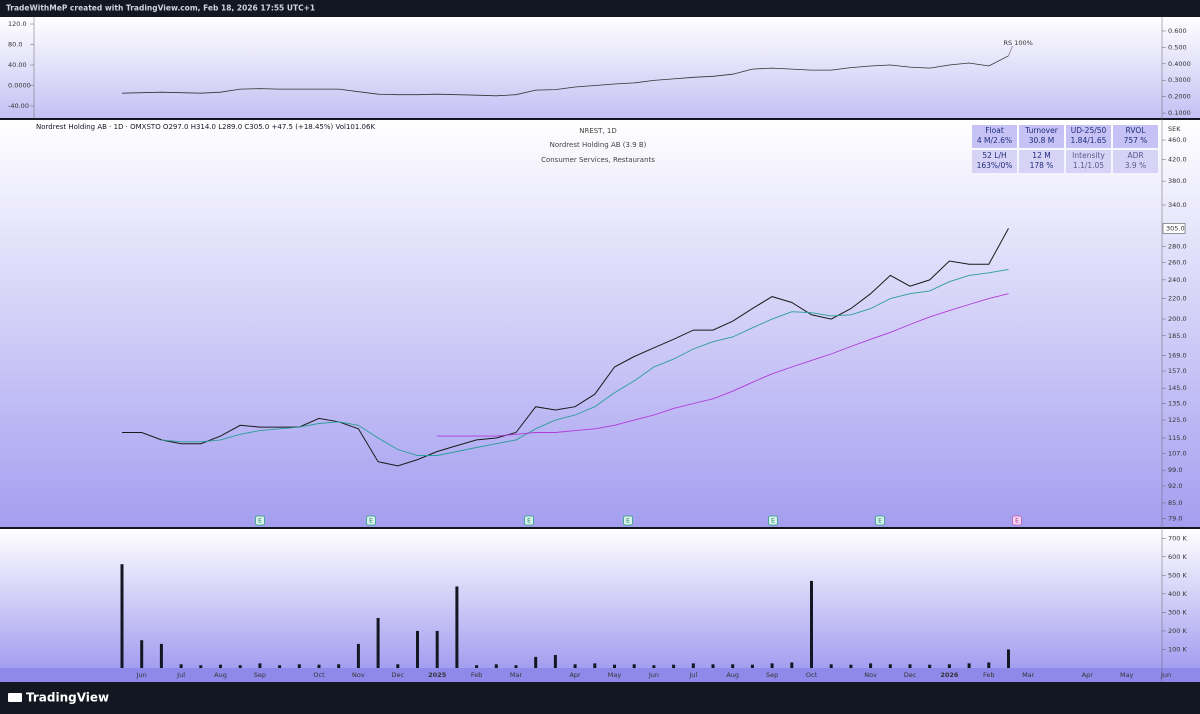 This screenshot has height=714, width=1200. I want to click on y-tick-label: 200.0, so click(1177, 319).